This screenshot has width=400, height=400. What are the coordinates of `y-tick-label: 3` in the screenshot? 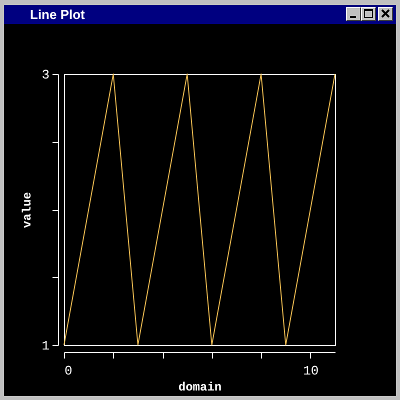 It's located at (46, 75).